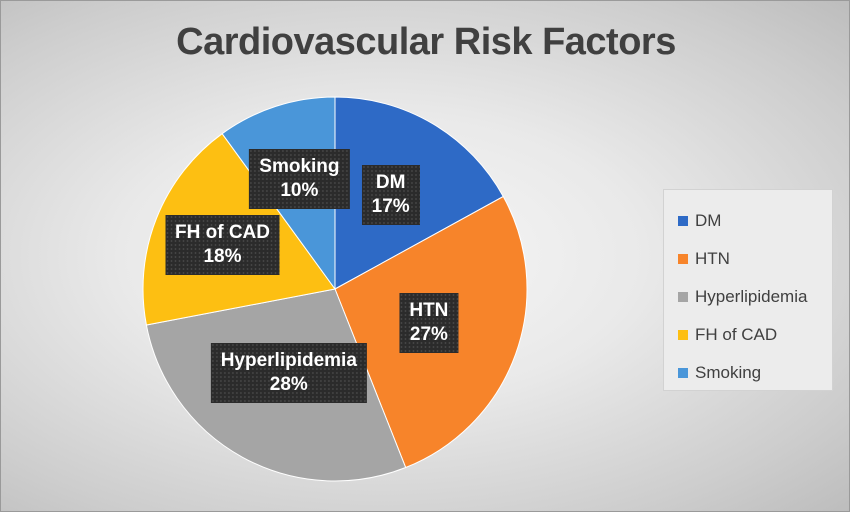  Describe the element at coordinates (429, 310) in the screenshot. I see `data-label-category: HTN` at that location.